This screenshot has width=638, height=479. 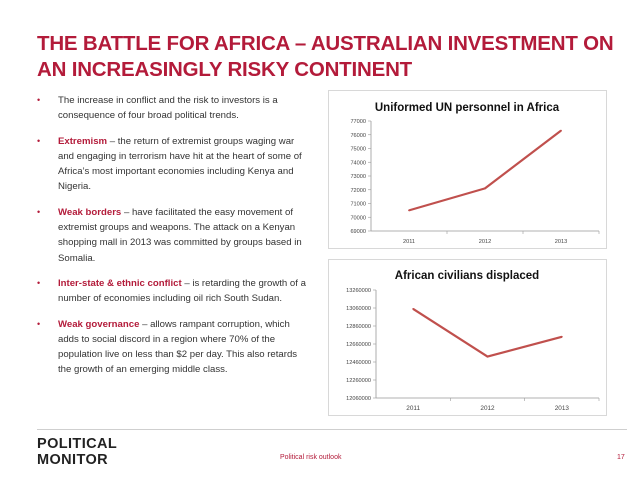 What do you see at coordinates (332, 429) in the screenshot?
I see `footer-divider` at bounding box center [332, 429].